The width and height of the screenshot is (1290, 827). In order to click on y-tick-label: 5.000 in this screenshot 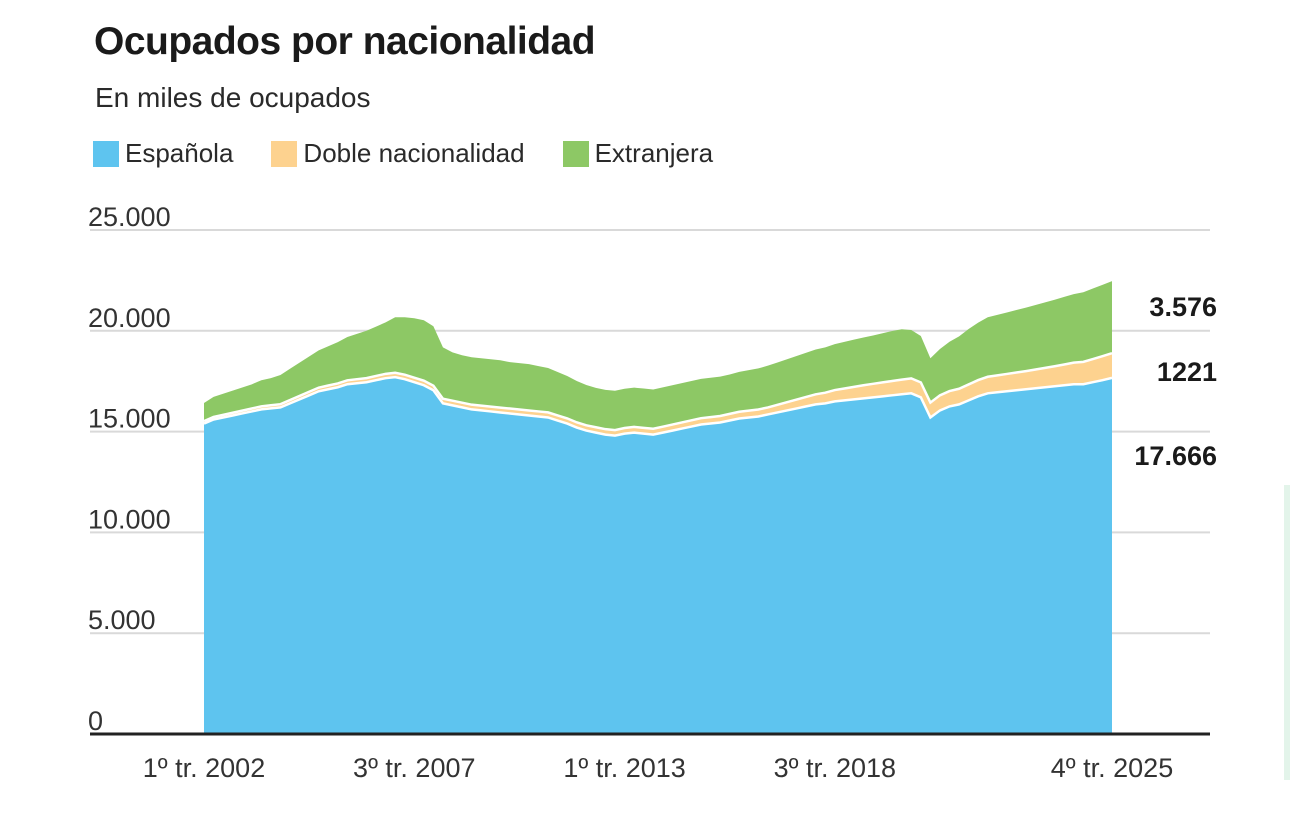, I will do `click(122, 620)`.